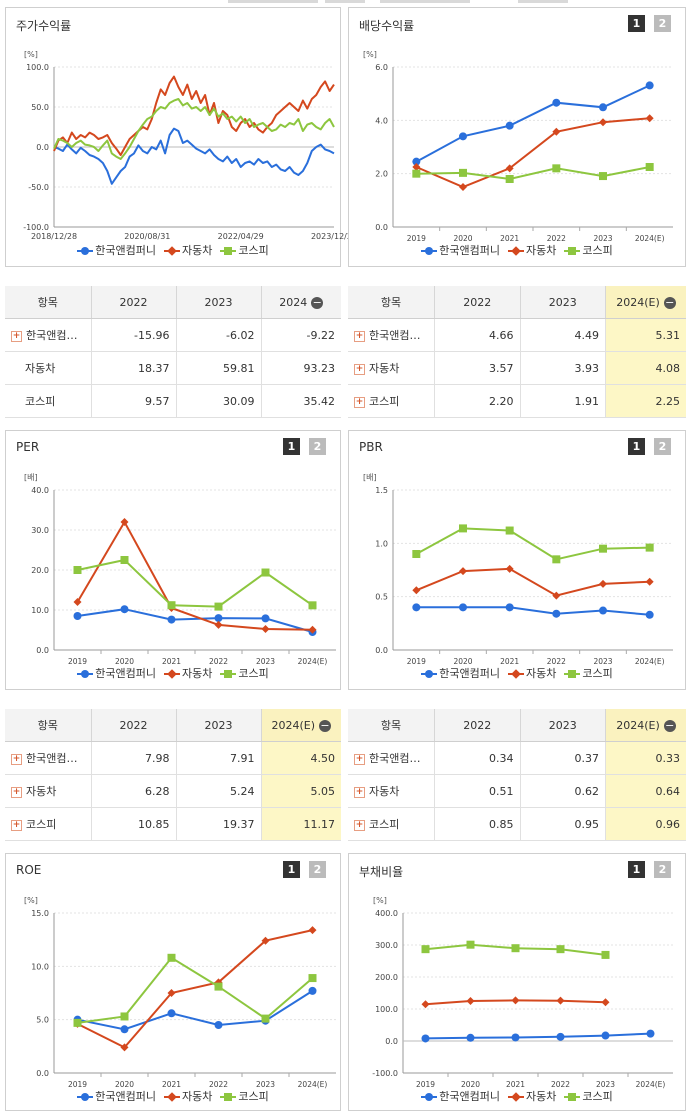  Describe the element at coordinates (40, 570) in the screenshot. I see `y-tick-label: 20.0` at that location.